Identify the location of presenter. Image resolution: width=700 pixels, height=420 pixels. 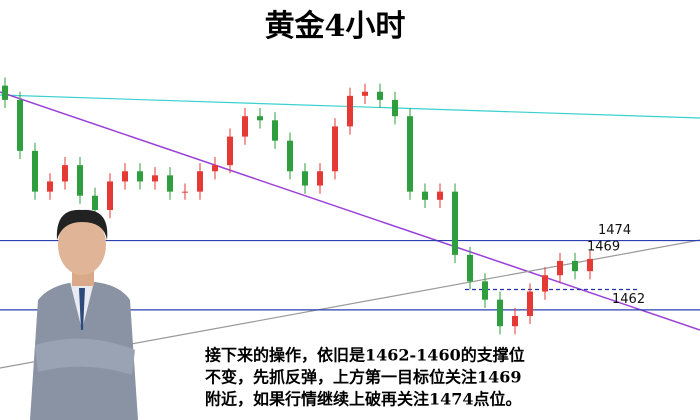
(84, 314).